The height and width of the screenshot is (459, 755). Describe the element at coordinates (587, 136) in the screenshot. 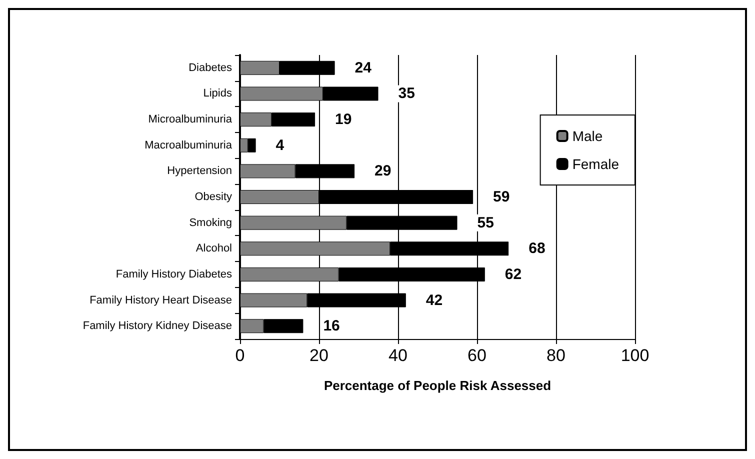

I see `legend-label: Male` at that location.